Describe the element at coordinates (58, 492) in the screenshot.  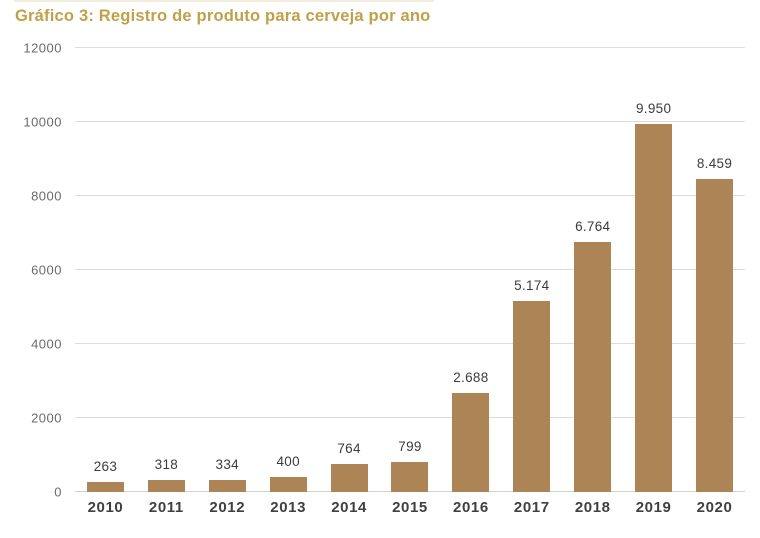
I see `y-axis-tick-label: 0` at that location.